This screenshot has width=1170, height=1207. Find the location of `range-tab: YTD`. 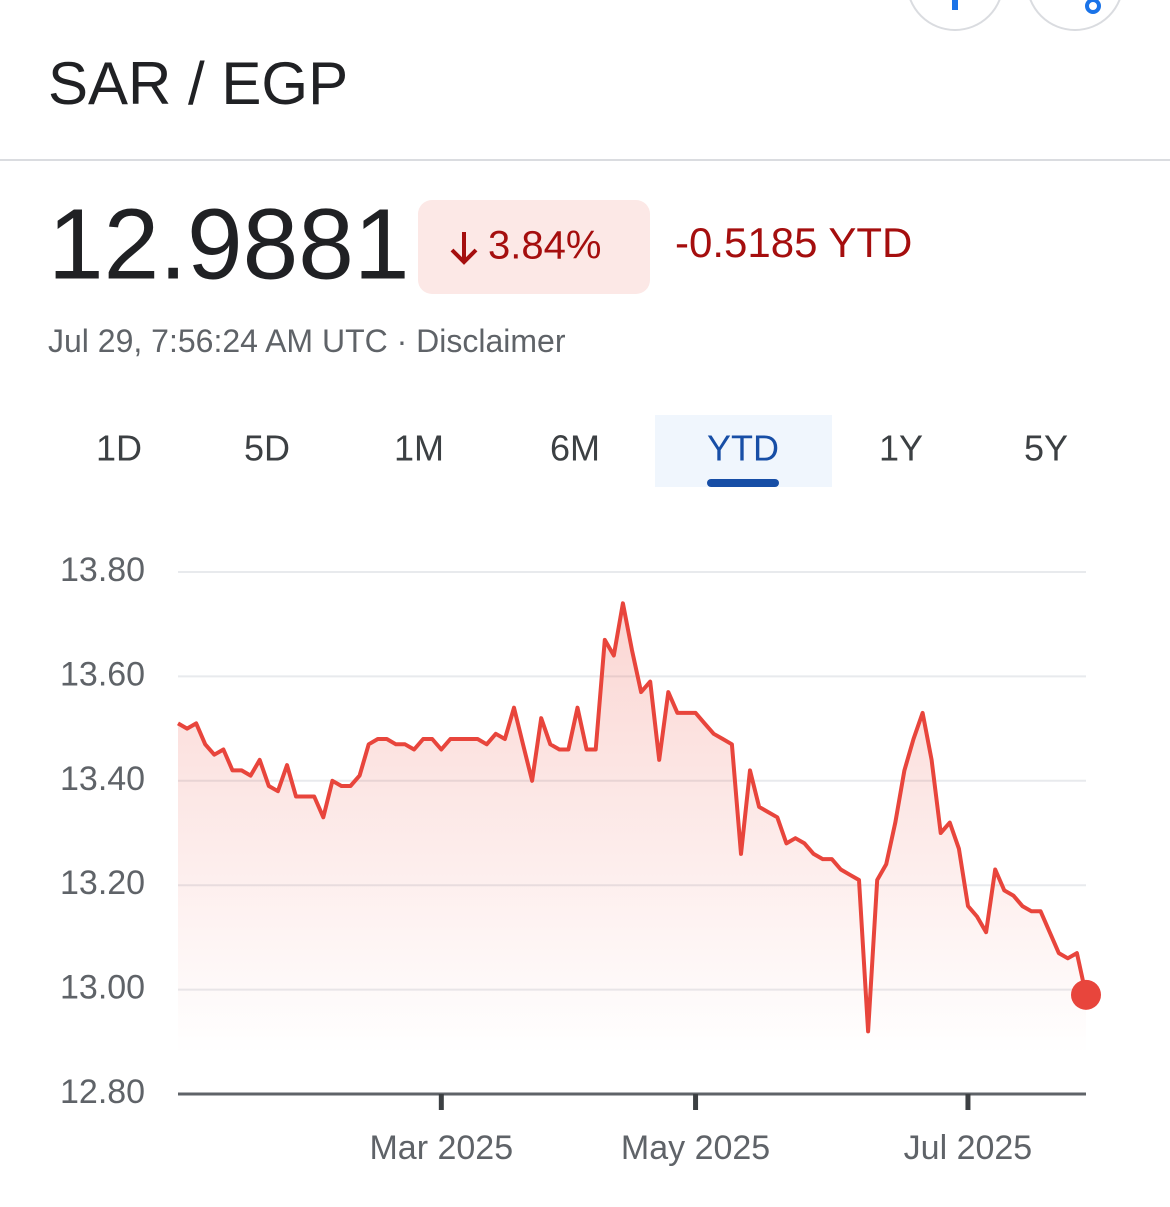

range-tab: YTD is located at coordinates (743, 448).